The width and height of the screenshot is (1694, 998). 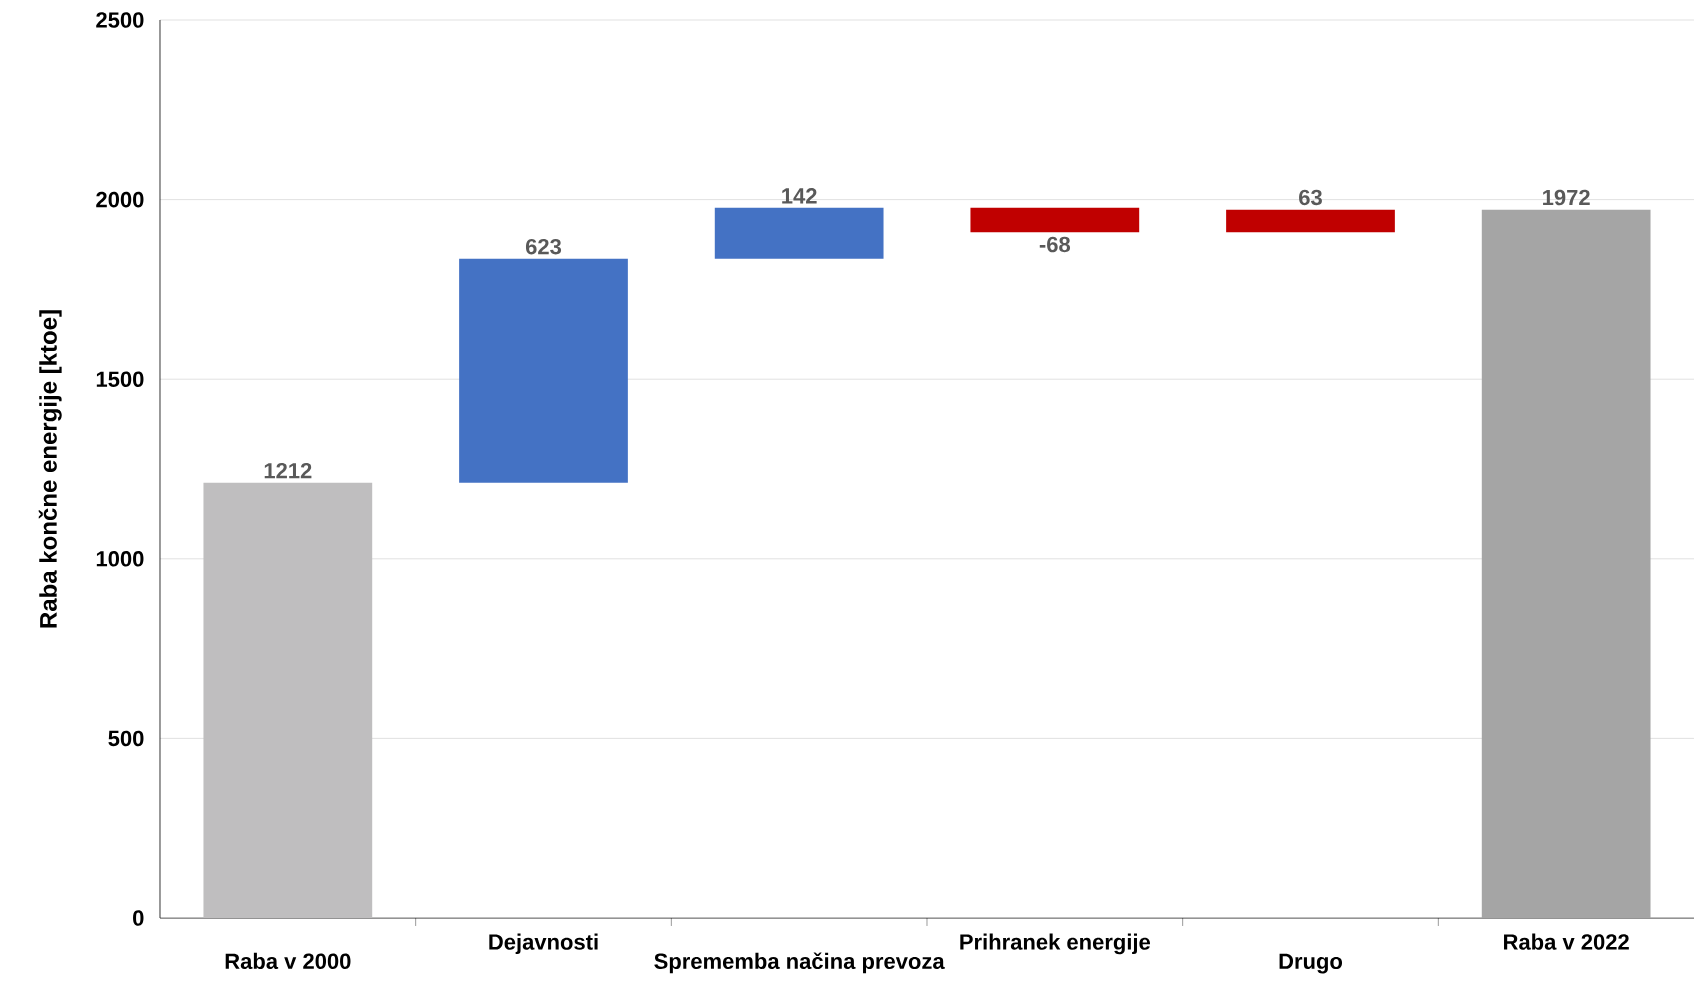 I want to click on y-tick-label: 1000, so click(x=120, y=559).